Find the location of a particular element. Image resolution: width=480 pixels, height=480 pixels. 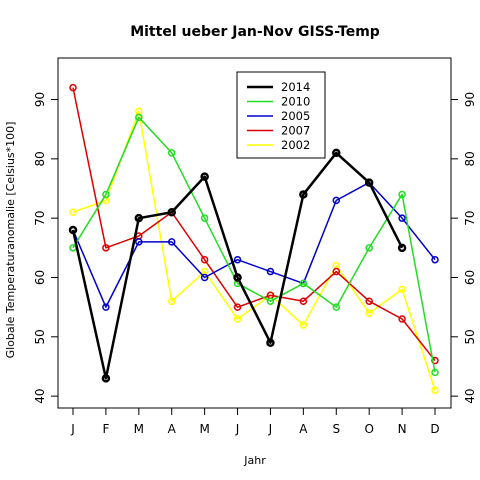

y-tick-label-right: 60 is located at coordinates (470, 277).